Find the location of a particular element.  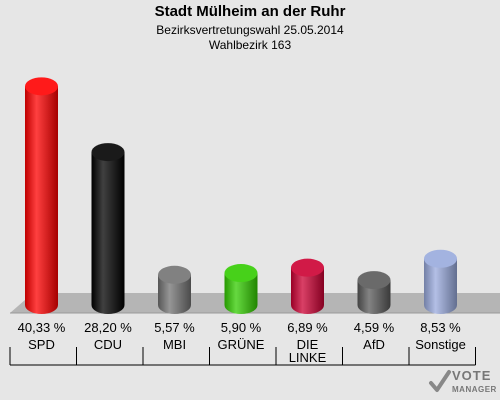

logo-text-manager: MANAGER is located at coordinates (474, 389).